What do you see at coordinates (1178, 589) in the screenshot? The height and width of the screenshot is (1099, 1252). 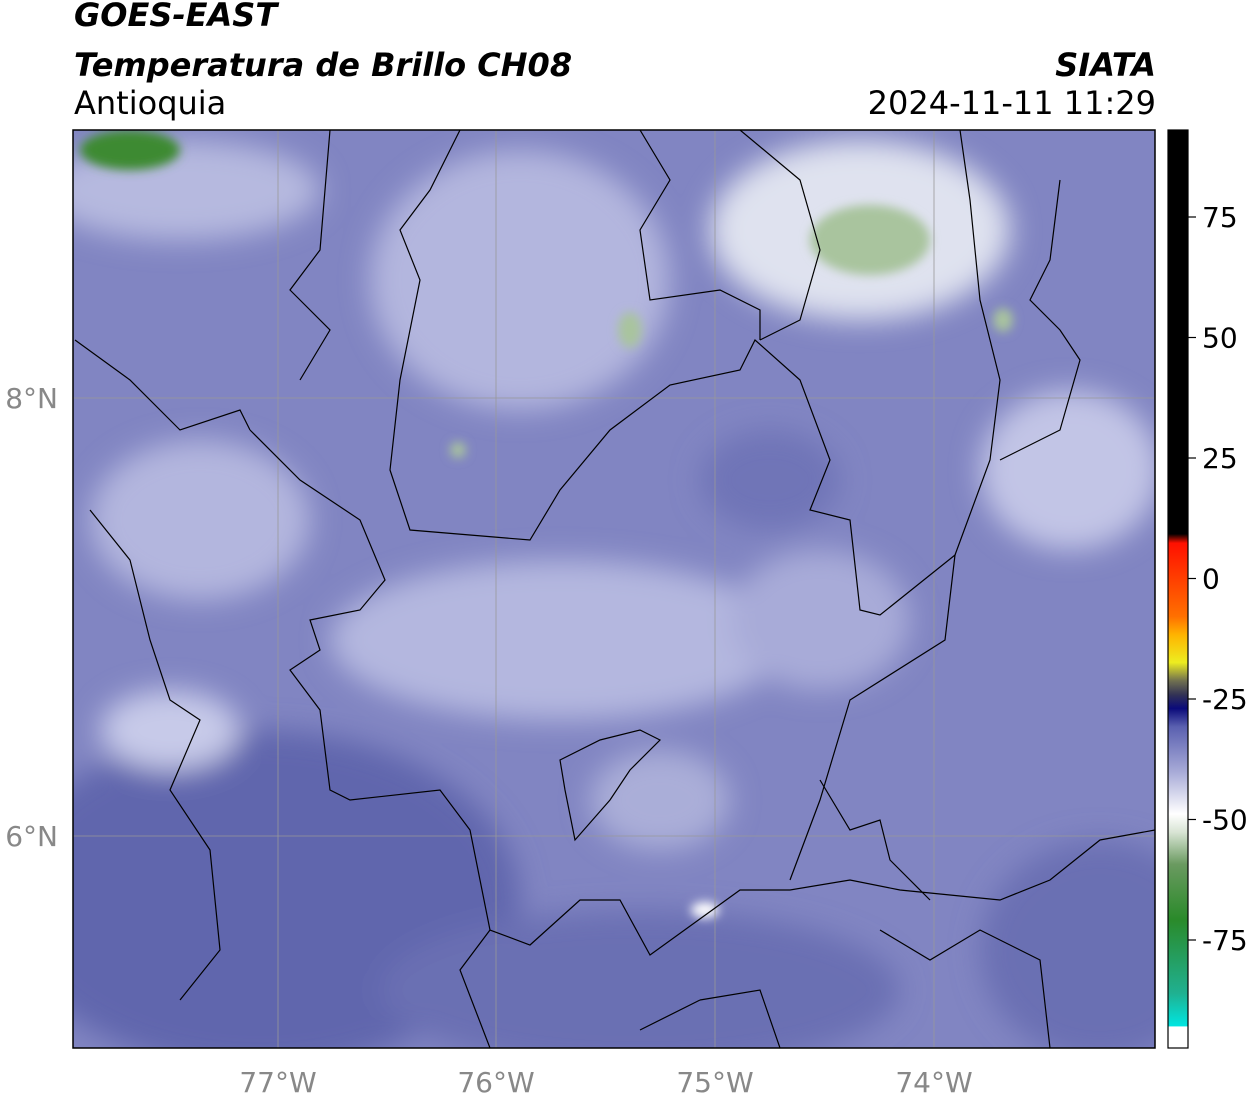 I see `colorbar` at bounding box center [1178, 589].